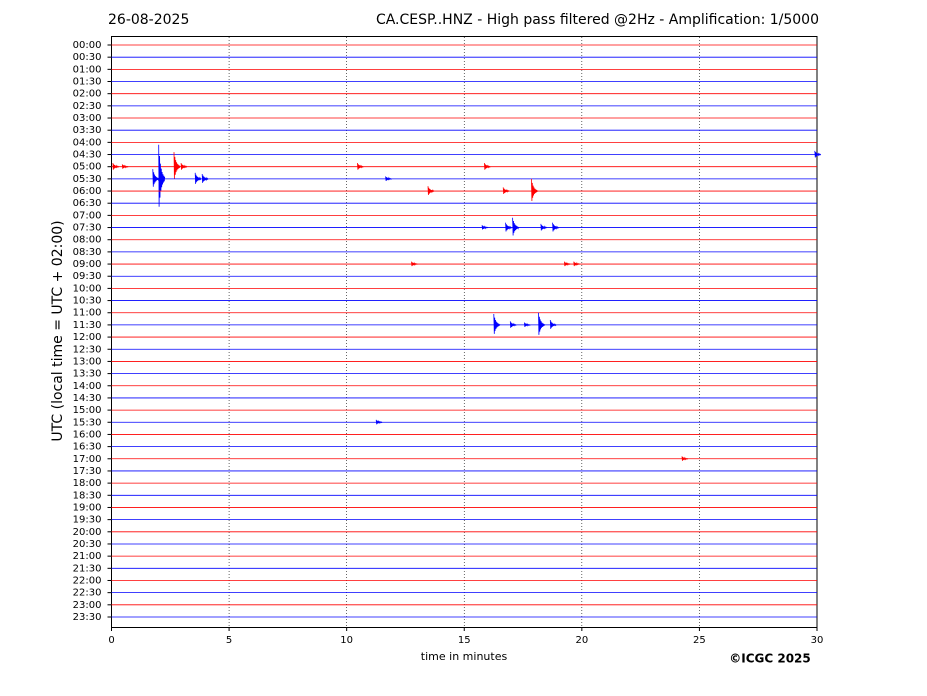 Image resolution: width=927 pixels, height=696 pixels. Describe the element at coordinates (58, 330) in the screenshot. I see `y-axis-label: UTC (local time = UTC + 02:00)` at that location.